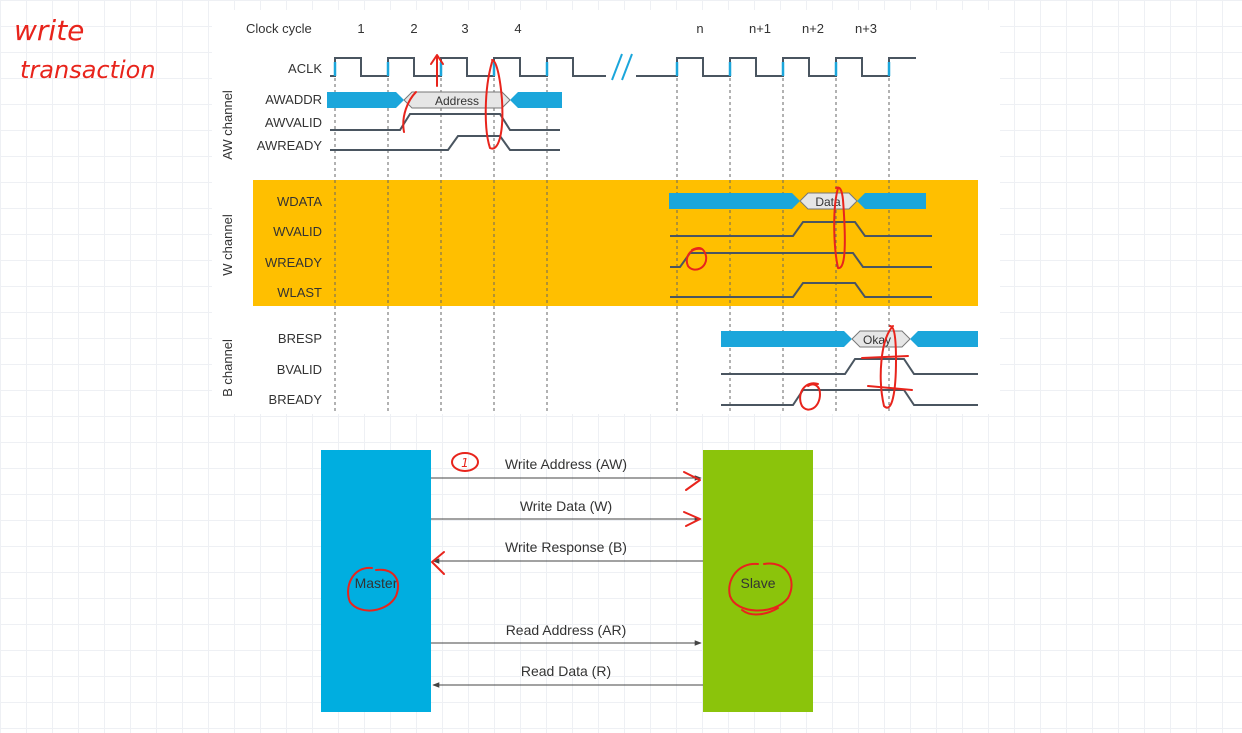 The width and height of the screenshot is (1242, 733). I want to click on master-block, so click(376, 581).